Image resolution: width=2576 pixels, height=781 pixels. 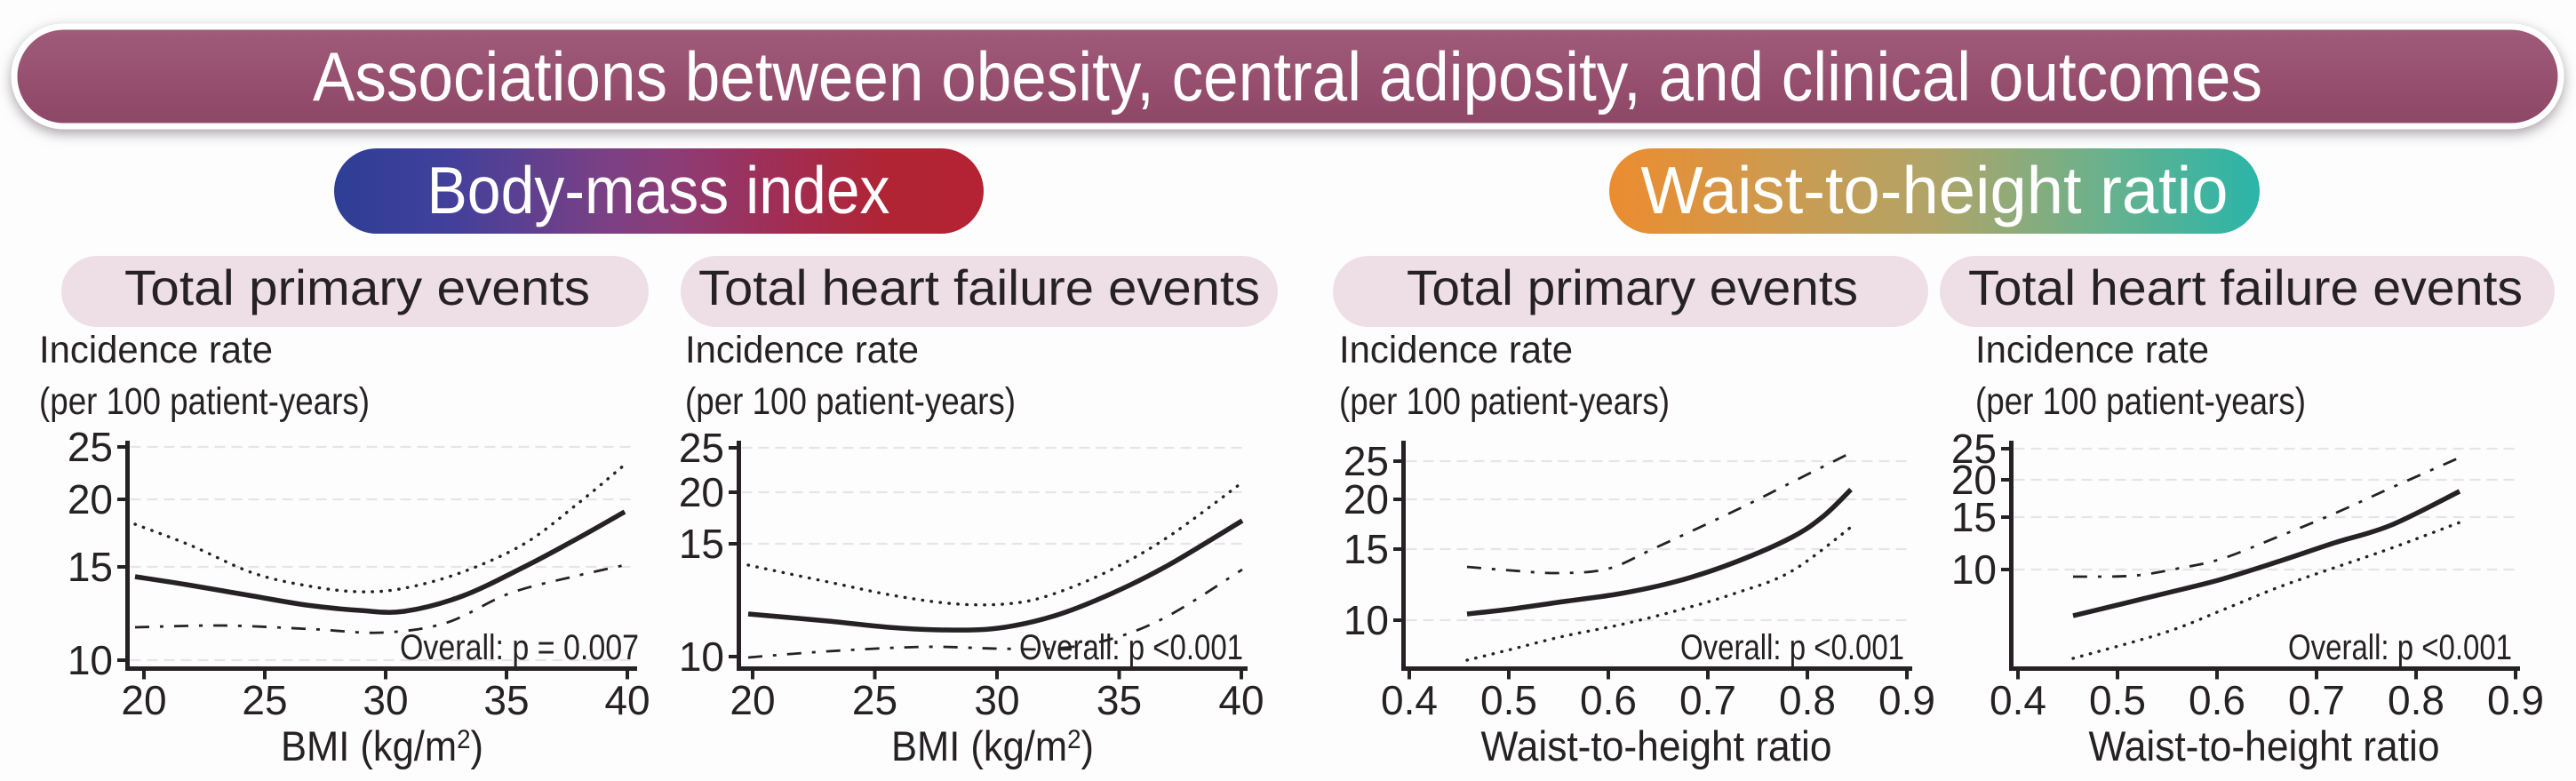 I want to click on svg-text: Overall: p = 0.007, so click(x=519, y=647).